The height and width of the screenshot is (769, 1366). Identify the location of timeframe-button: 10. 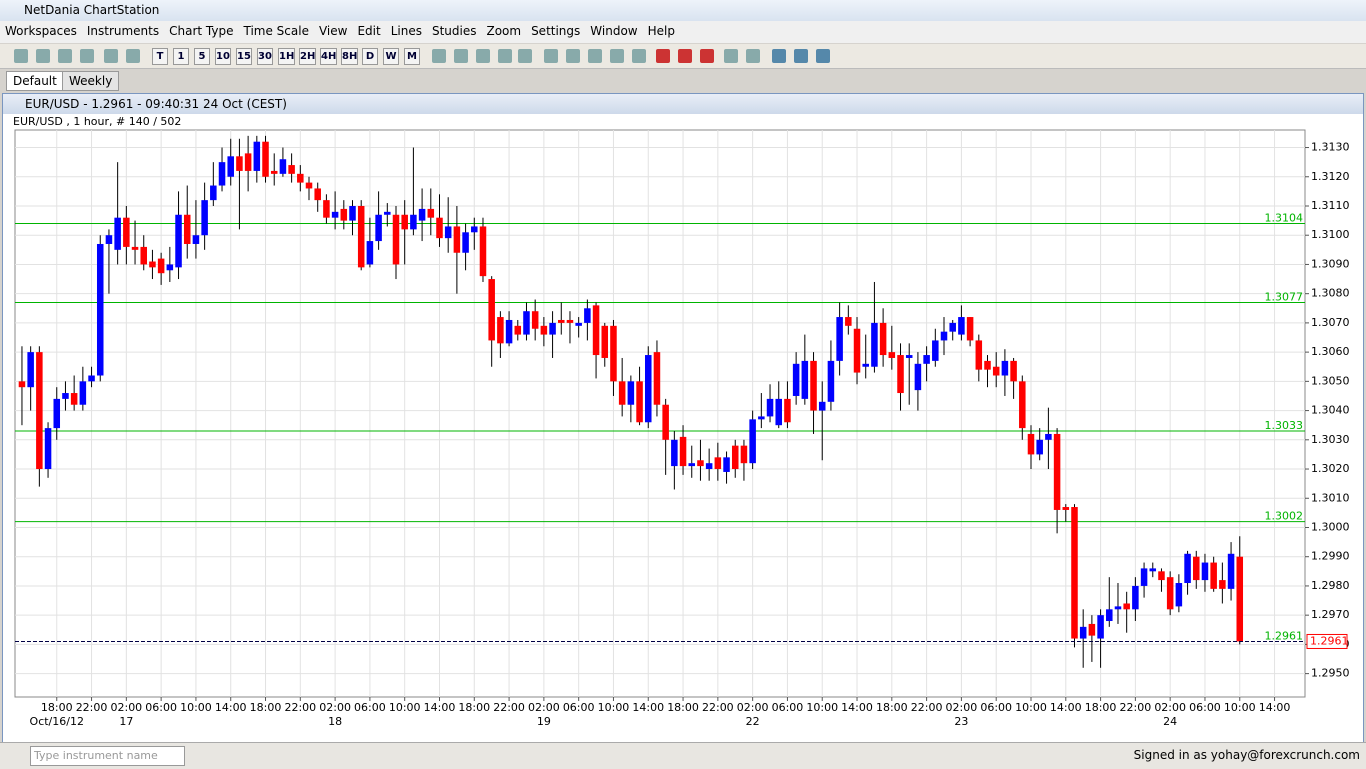
(223, 56).